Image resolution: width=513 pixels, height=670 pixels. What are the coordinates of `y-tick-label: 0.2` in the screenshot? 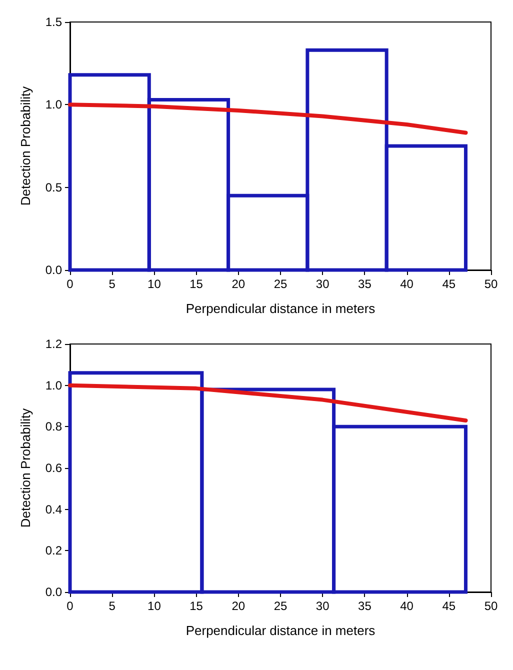 It's located at (53, 551).